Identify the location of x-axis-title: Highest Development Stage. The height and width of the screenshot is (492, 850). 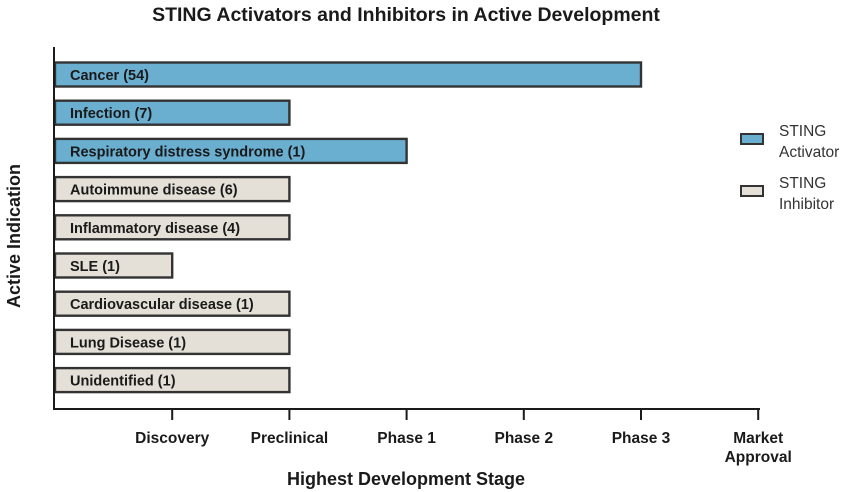
(406, 479).